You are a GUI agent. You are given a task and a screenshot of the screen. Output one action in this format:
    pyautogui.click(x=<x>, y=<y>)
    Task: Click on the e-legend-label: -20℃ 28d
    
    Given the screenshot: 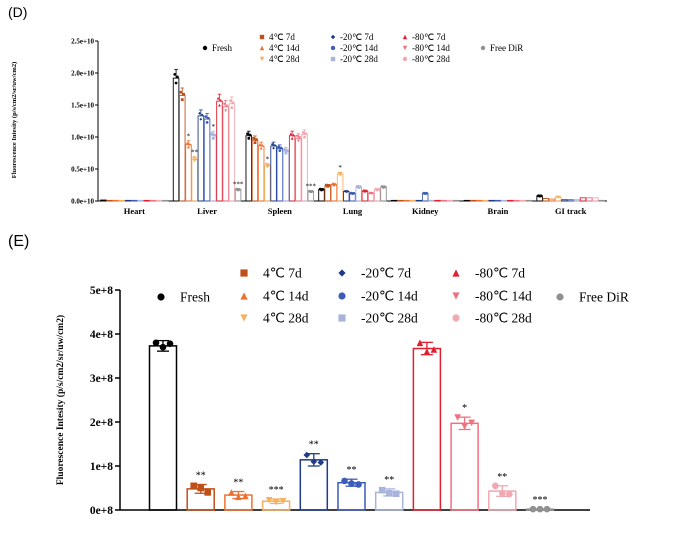 What is the action you would take?
    pyautogui.click(x=389, y=318)
    